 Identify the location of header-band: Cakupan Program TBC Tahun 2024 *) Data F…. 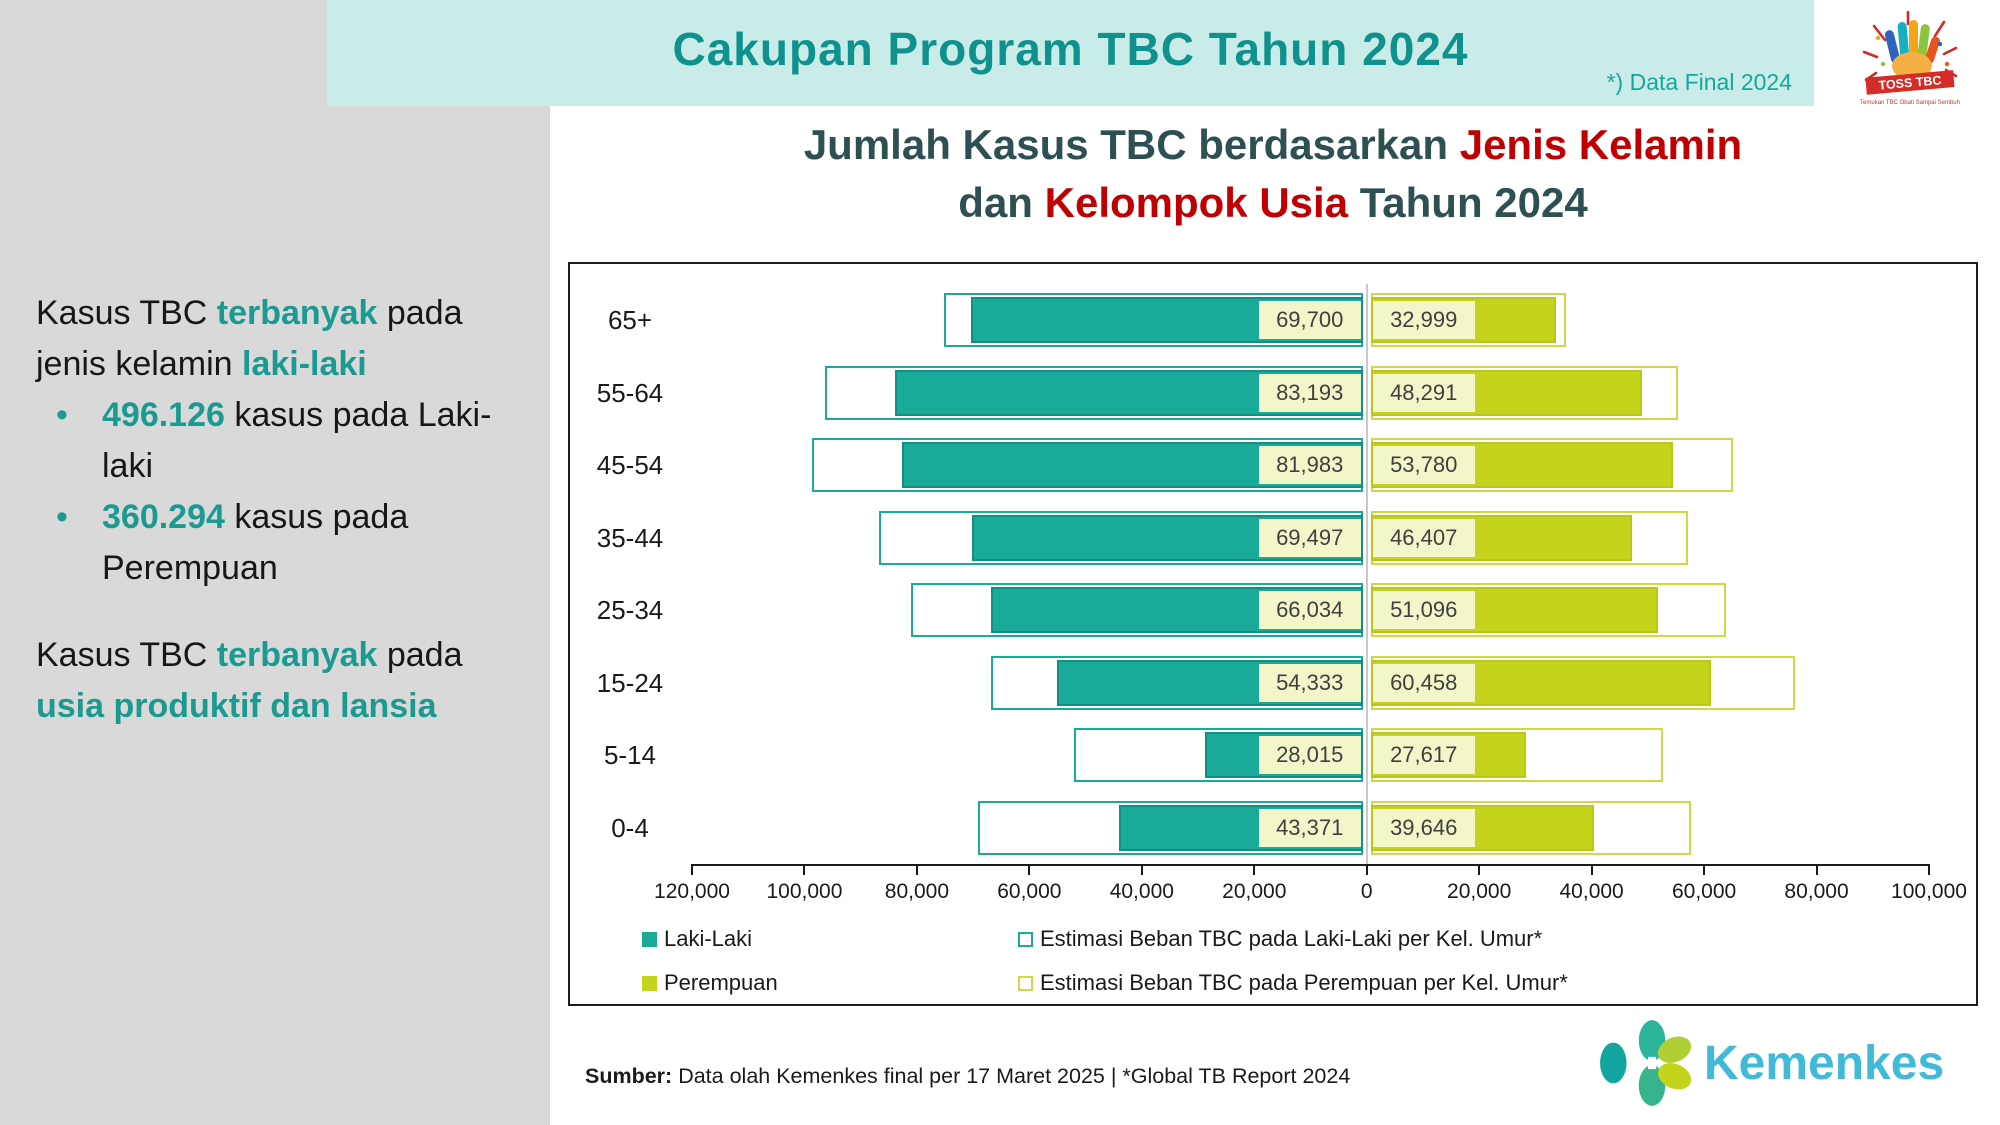
(1070, 53).